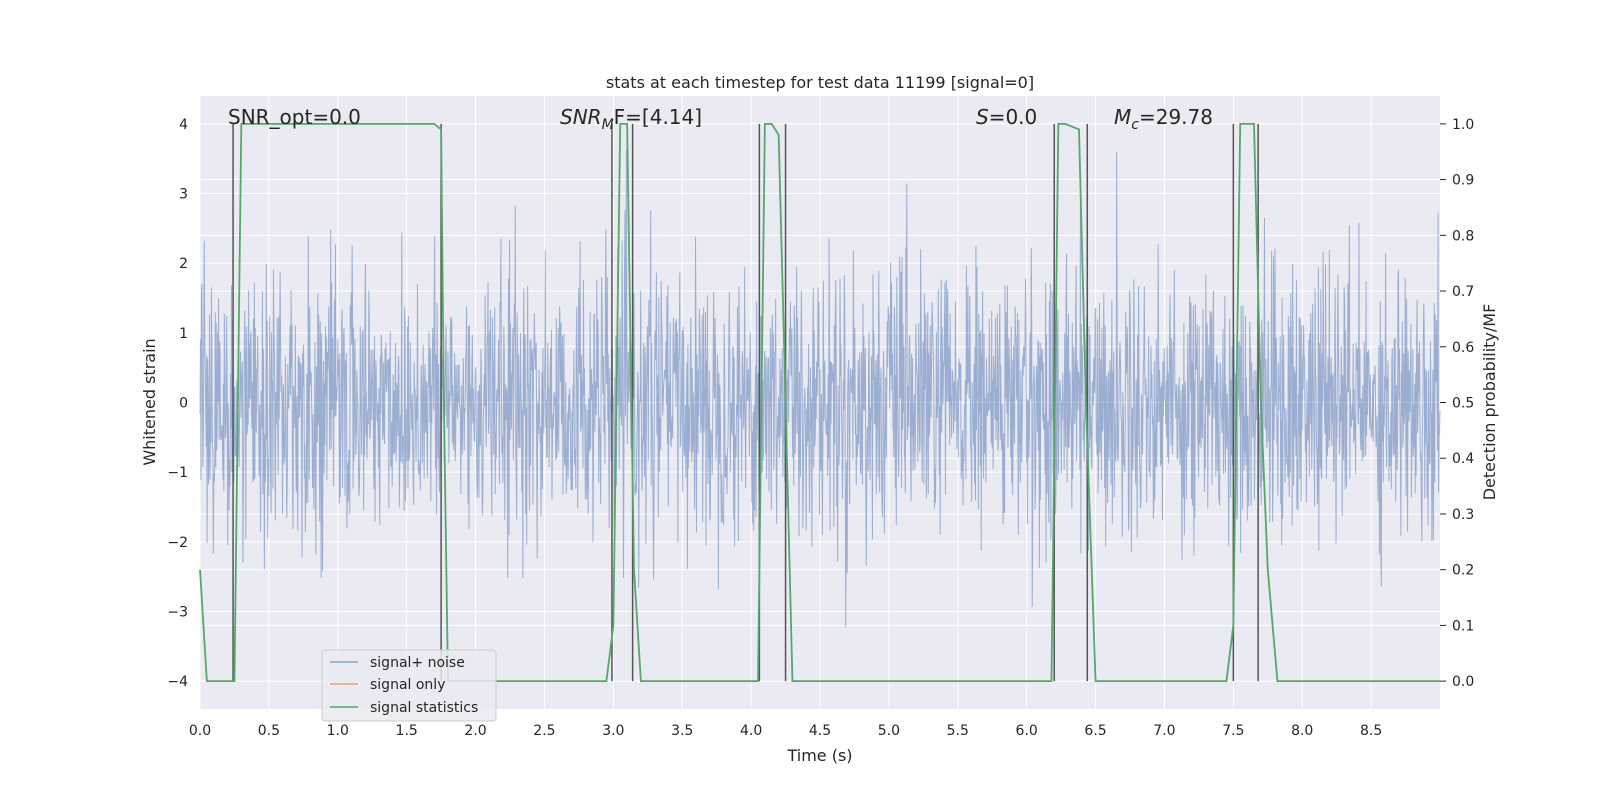 This screenshot has width=1600, height=804. I want to click on x-tick-label: 7.5, so click(1233, 731).